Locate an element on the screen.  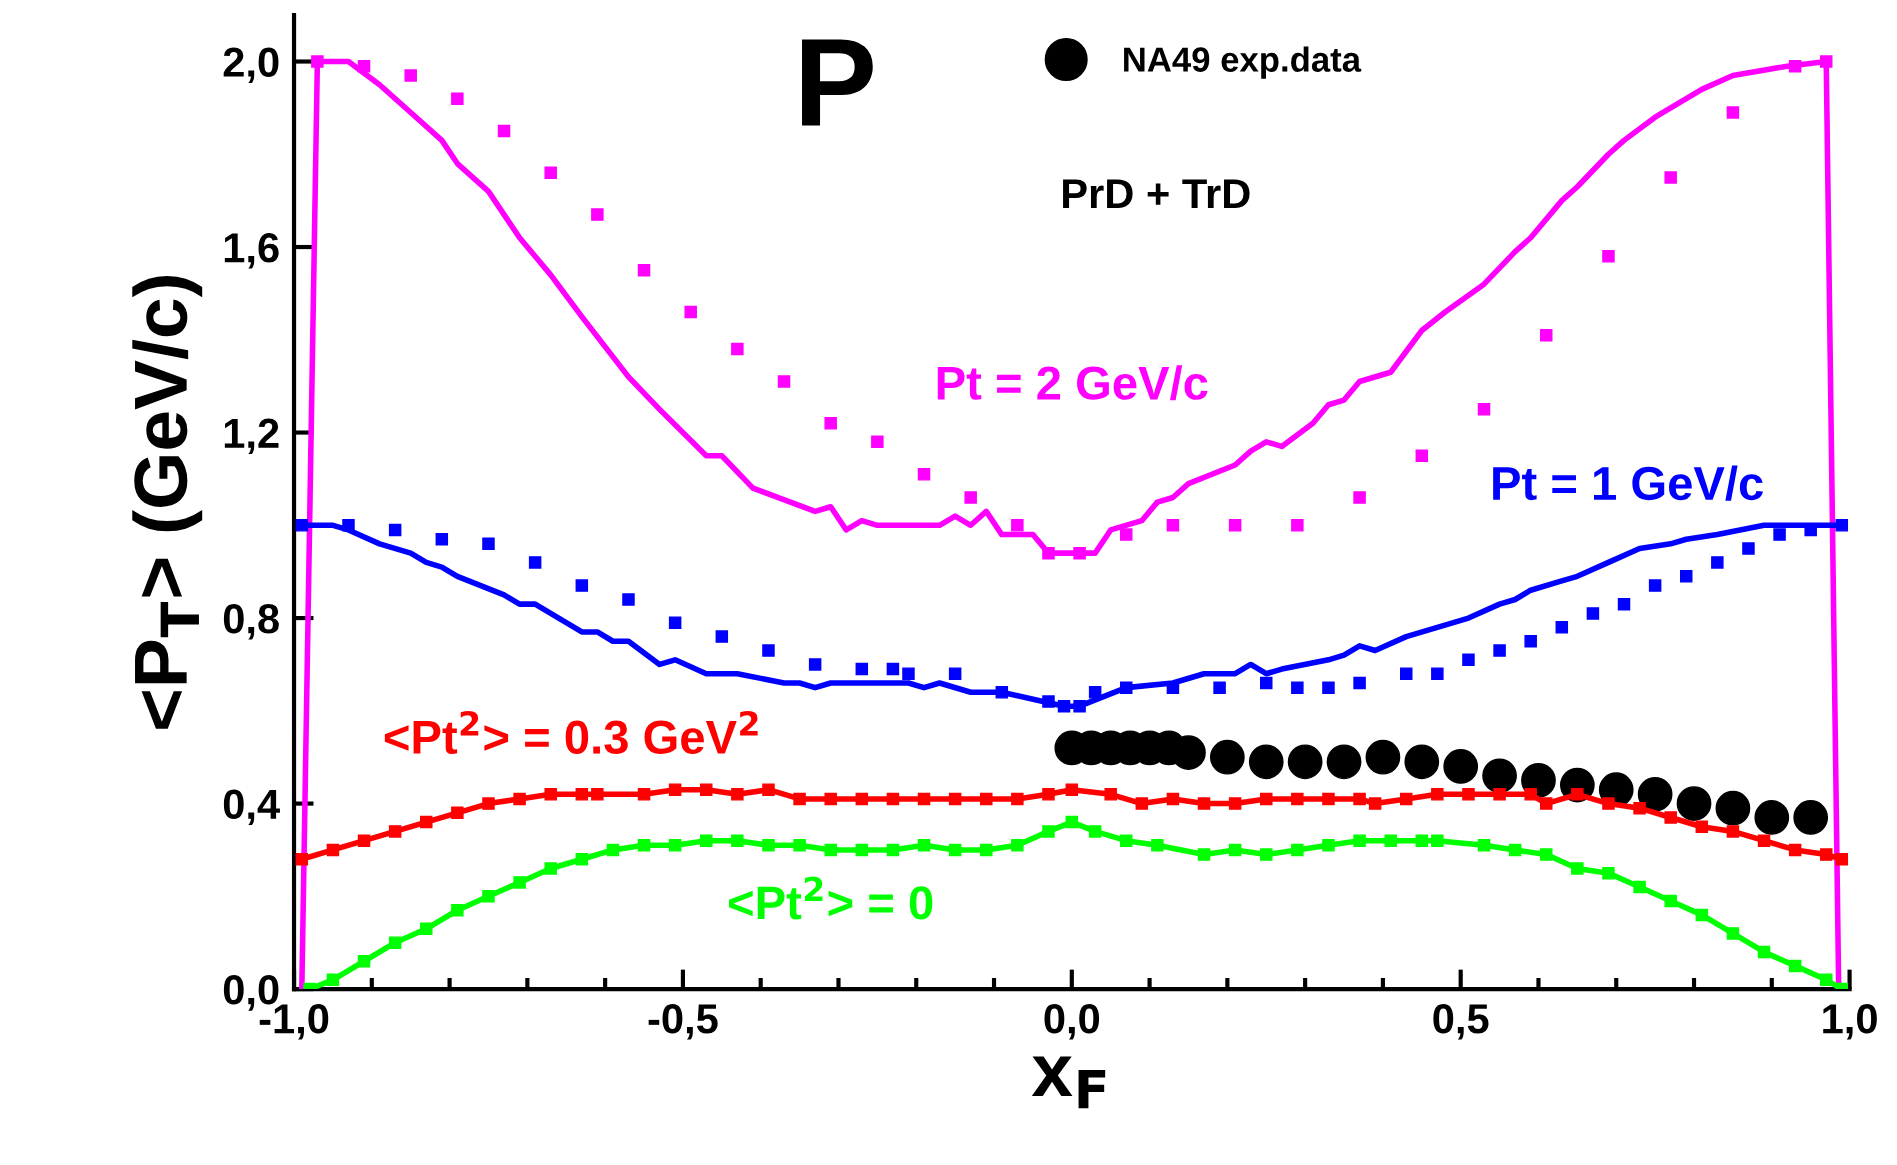
y-tick-label: 2,0 is located at coordinates (251, 65).